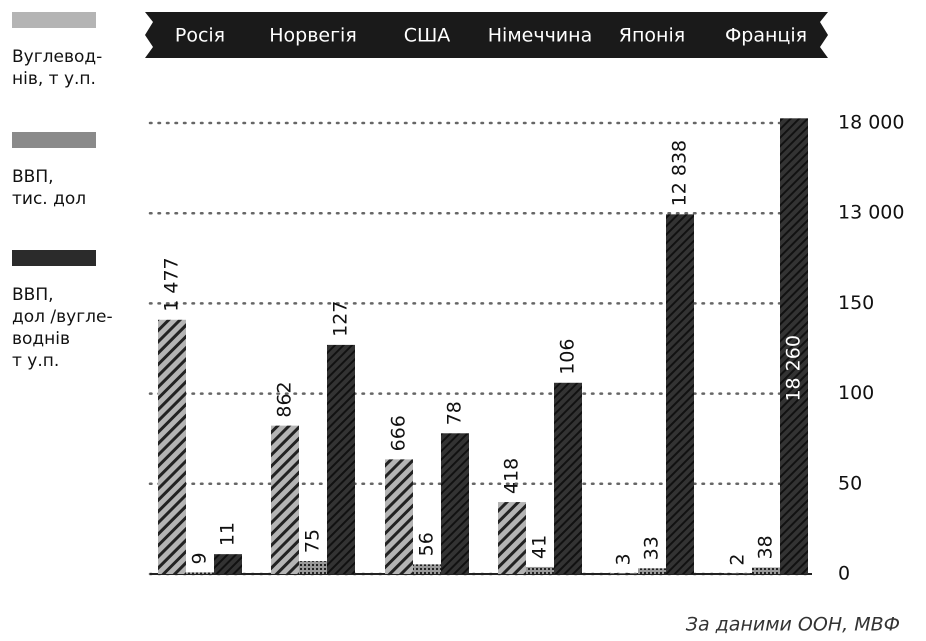 The image size is (926, 641). I want to click on x-tick-label: Японія, so click(652, 36).